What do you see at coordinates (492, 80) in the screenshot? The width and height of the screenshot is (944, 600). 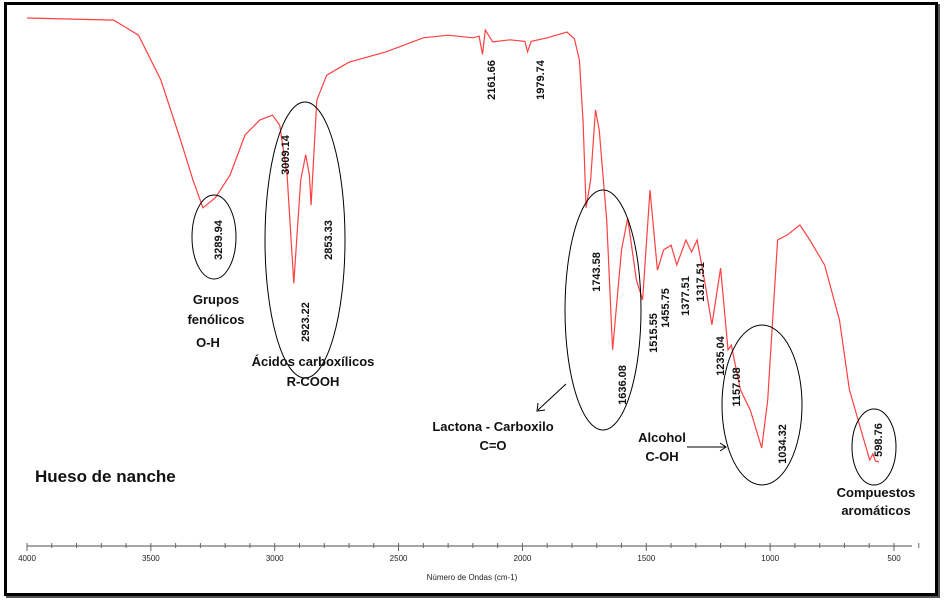 I see `peak-label: 2161.66` at bounding box center [492, 80].